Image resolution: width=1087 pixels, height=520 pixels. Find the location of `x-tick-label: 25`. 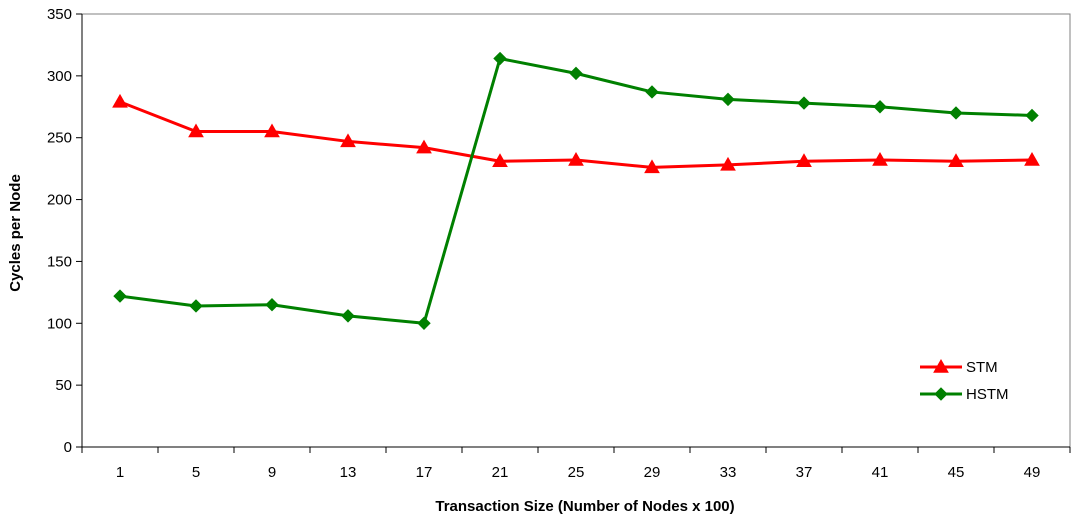

x-tick-label: 25 is located at coordinates (576, 472).